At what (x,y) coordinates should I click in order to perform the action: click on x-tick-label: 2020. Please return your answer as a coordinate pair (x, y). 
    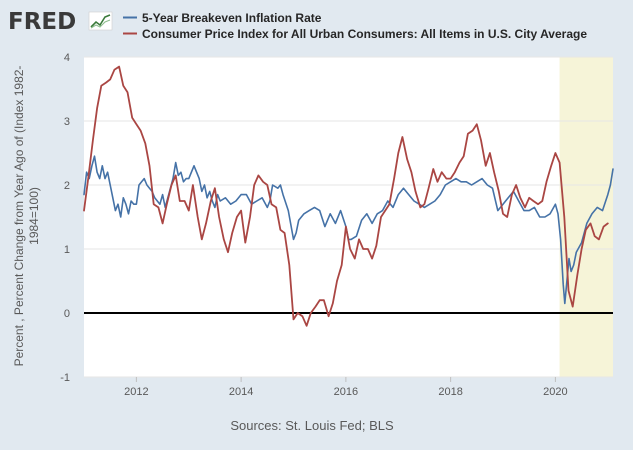
    Looking at the image, I should click on (555, 392).